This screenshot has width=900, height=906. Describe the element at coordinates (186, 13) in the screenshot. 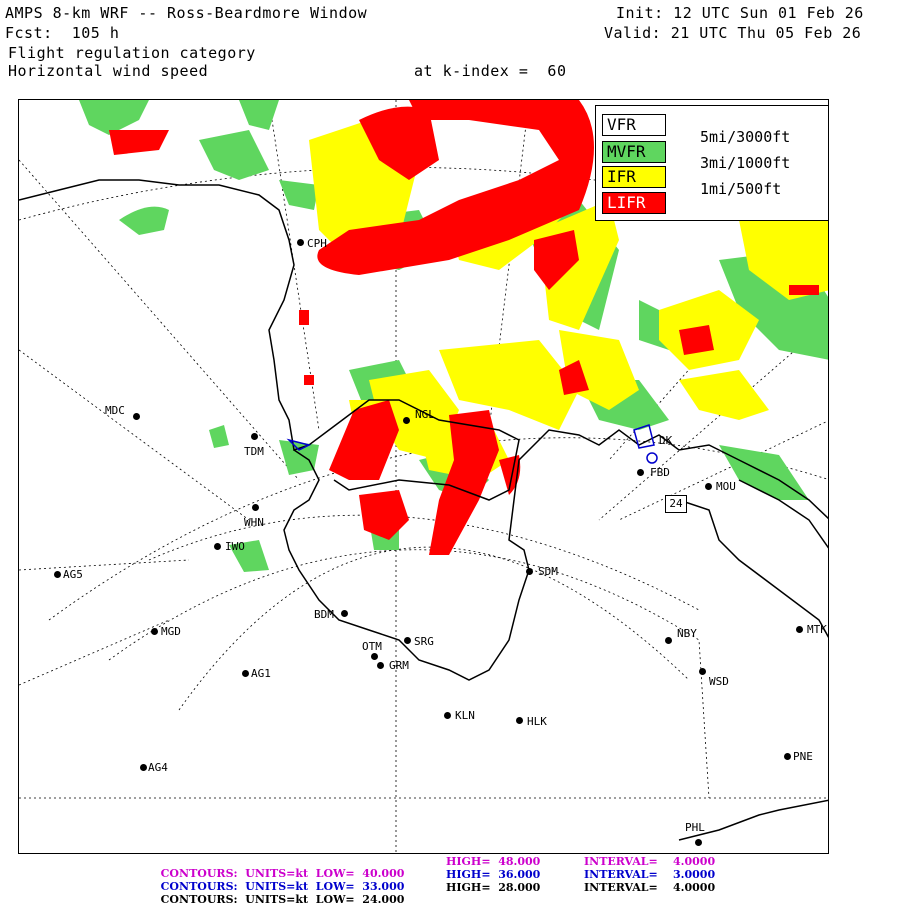

I see `map-title: AMPS 8-km WRF -- Ross-Beardmore Window` at that location.